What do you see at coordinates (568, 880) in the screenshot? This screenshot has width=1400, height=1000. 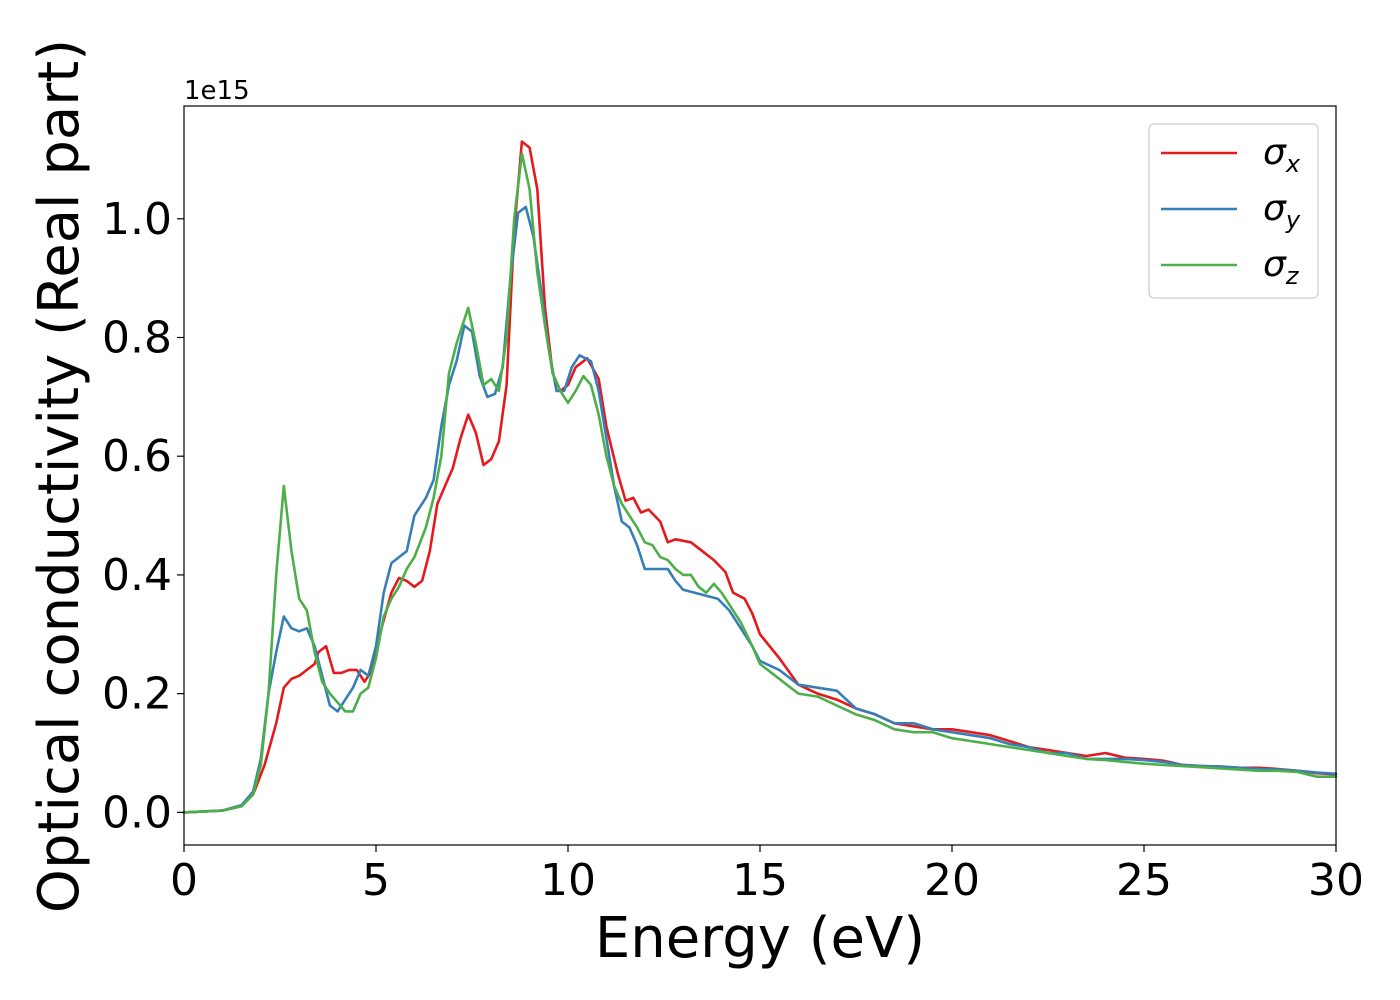 I see `x-tick-label: 10` at bounding box center [568, 880].